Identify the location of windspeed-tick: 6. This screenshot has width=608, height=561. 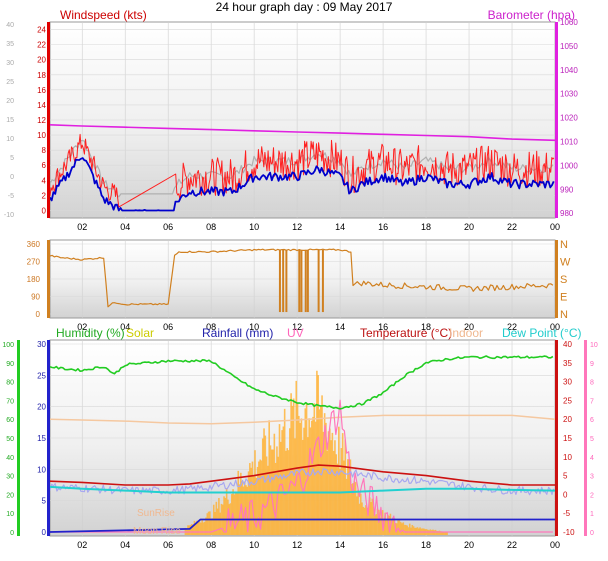
(44, 165).